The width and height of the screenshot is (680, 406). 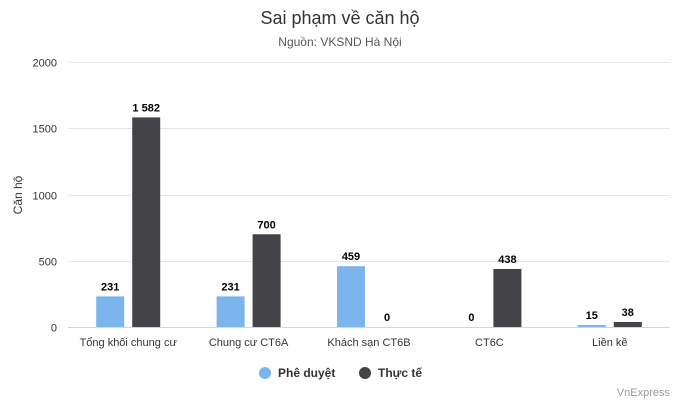 I want to click on data-label: 459, so click(x=351, y=257).